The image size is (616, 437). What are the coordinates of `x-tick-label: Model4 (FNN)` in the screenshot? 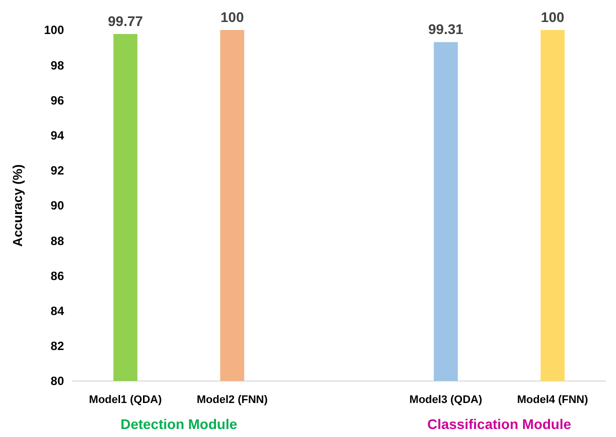 It's located at (552, 400).